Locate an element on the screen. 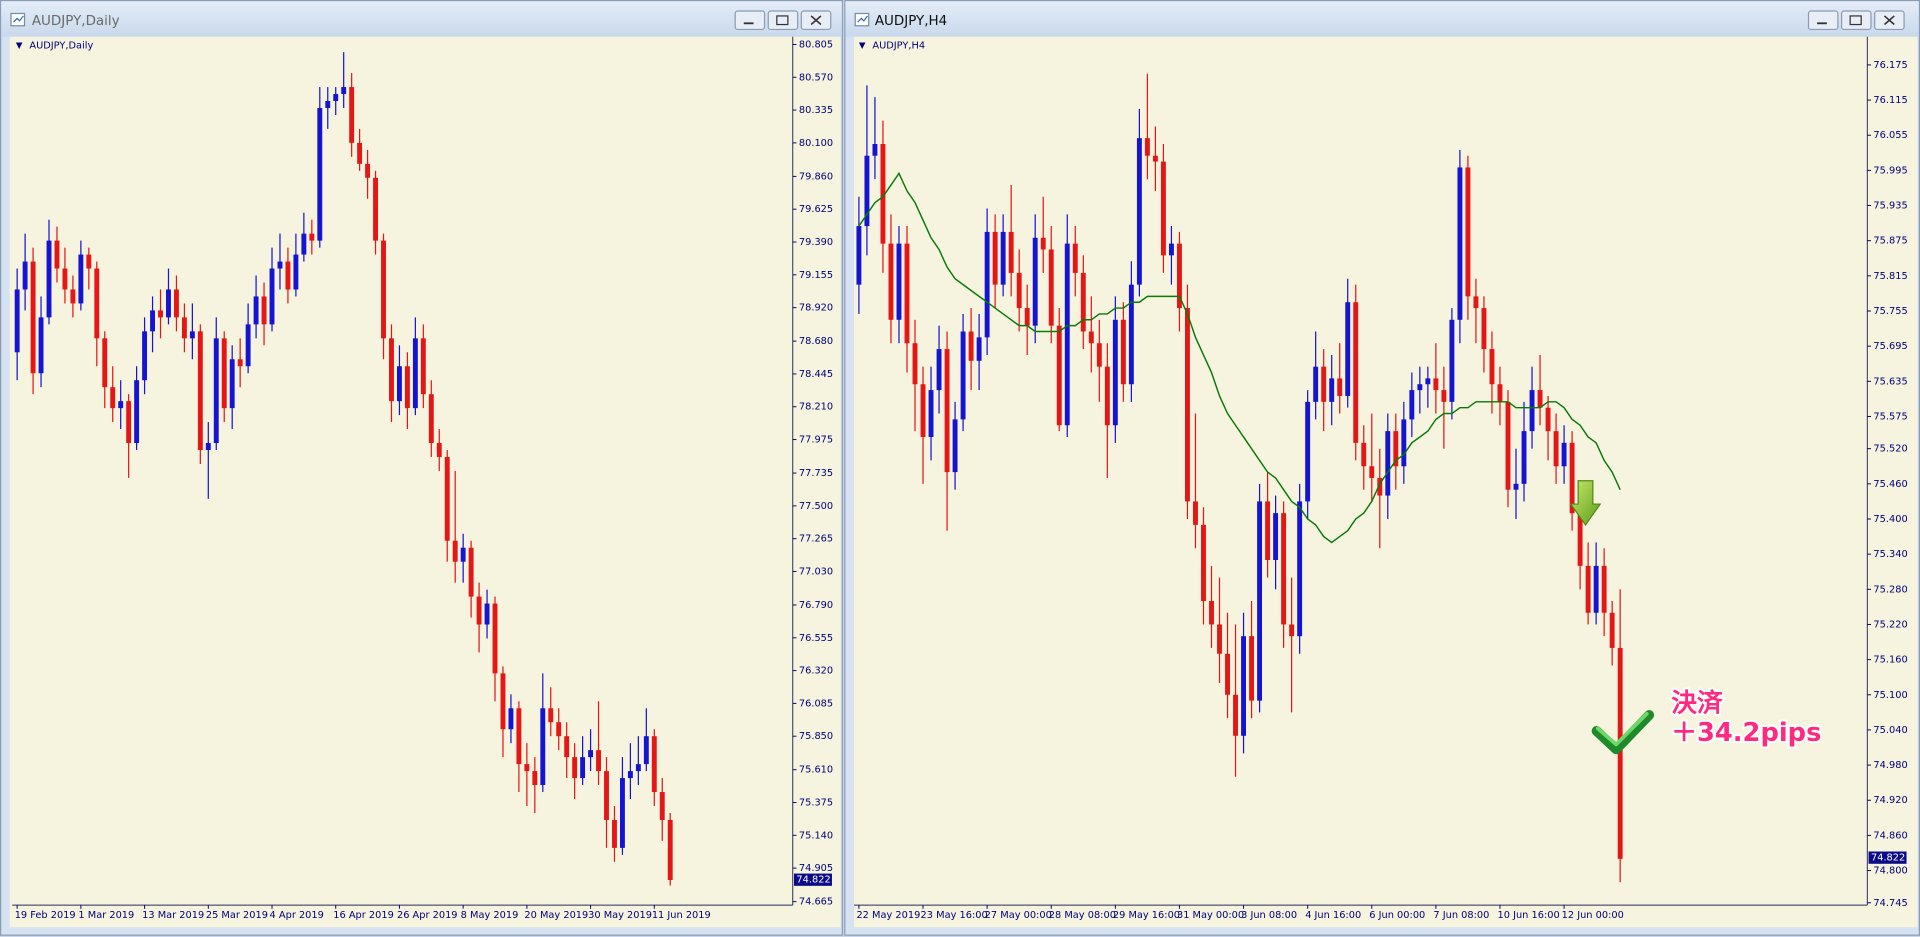 This screenshot has height=937, width=1920. x-tick-label: 1 Mar 2019 is located at coordinates (106, 915).